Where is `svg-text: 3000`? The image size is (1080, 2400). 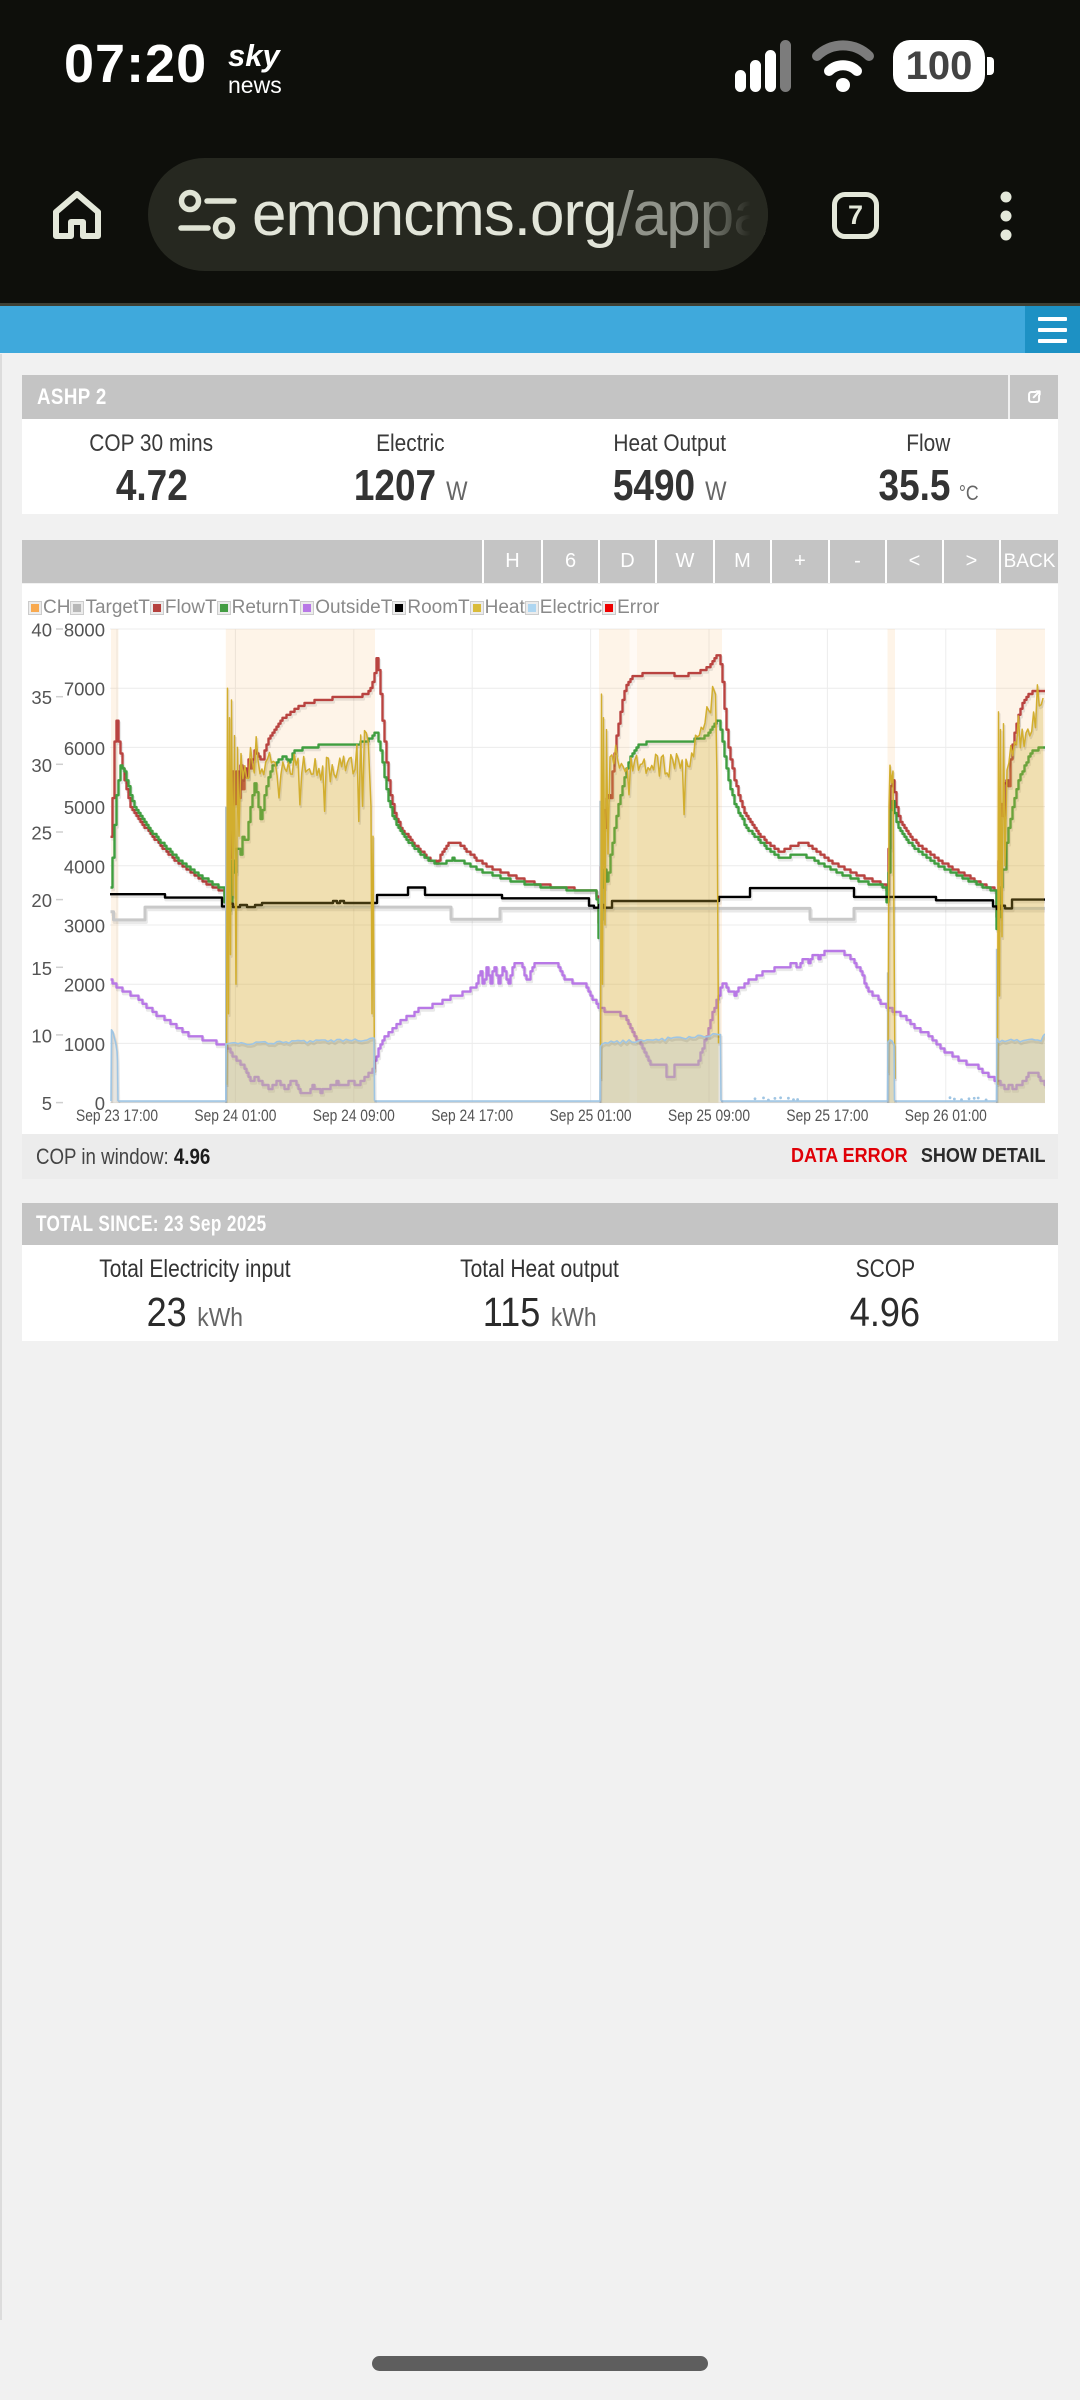 svg-text: 3000 is located at coordinates (84, 926).